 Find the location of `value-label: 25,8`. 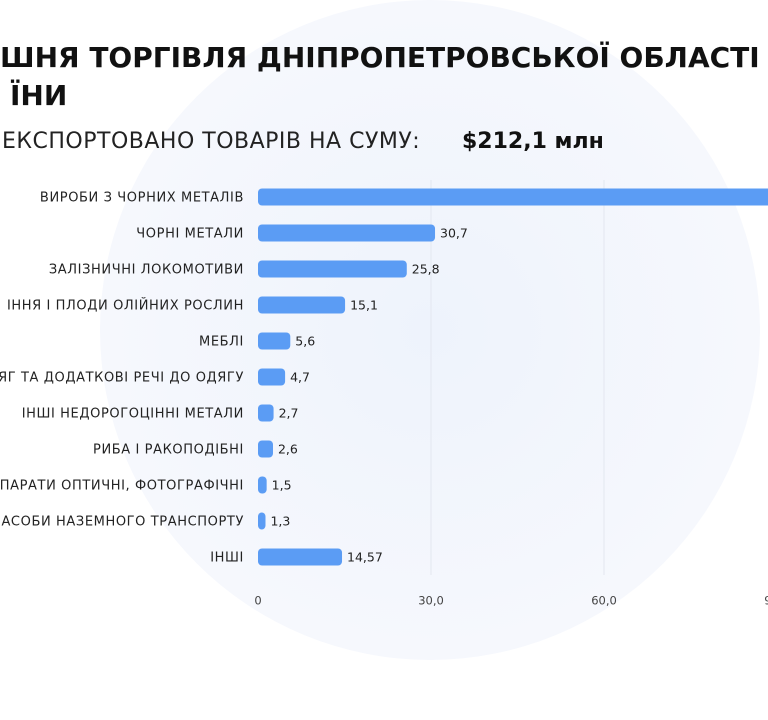

value-label: 25,8 is located at coordinates (426, 269).